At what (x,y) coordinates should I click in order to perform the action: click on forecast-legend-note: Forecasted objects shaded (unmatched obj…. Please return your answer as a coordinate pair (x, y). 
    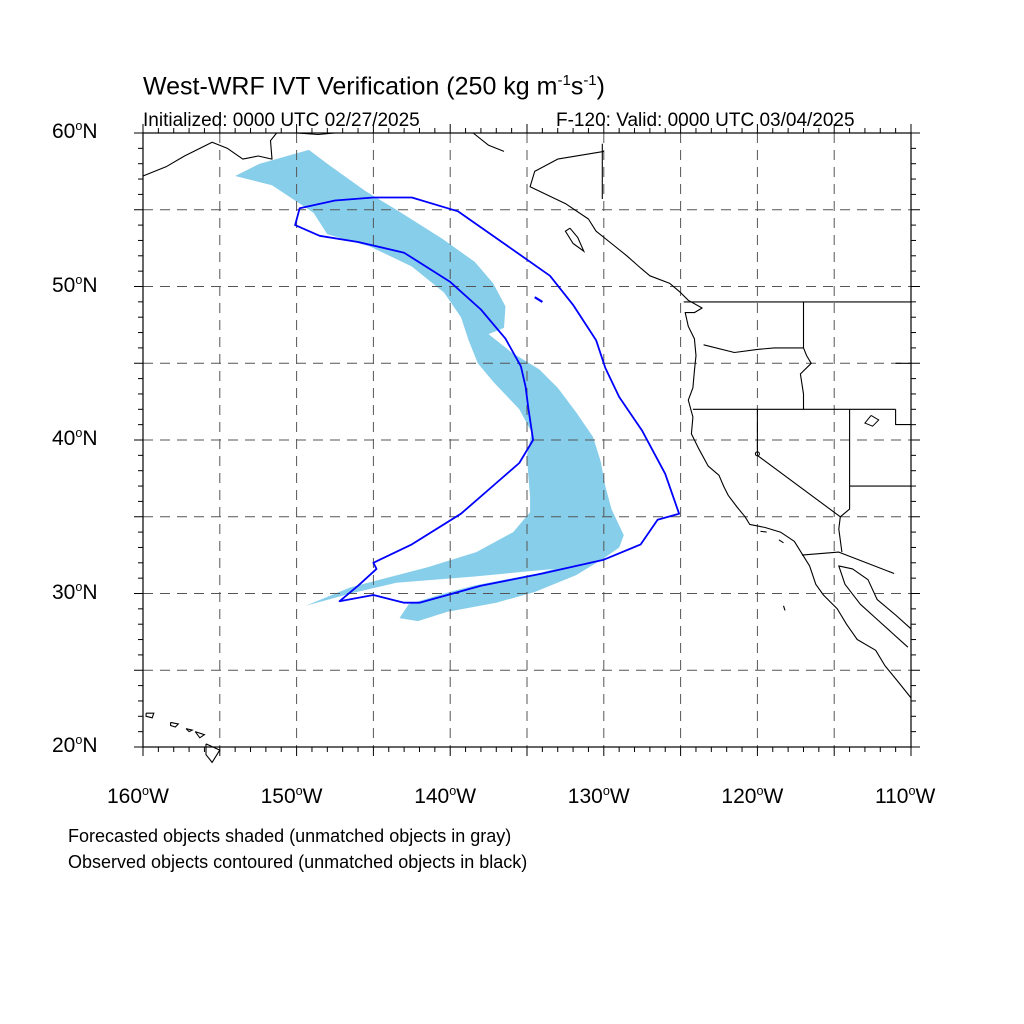
    Looking at the image, I should click on (290, 836).